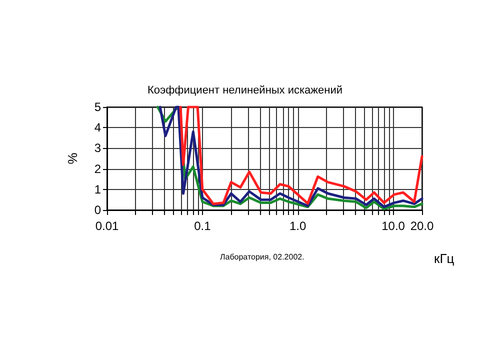 The width and height of the screenshot is (500, 350). What do you see at coordinates (98, 189) in the screenshot?
I see `y-tick-label: 1` at bounding box center [98, 189].